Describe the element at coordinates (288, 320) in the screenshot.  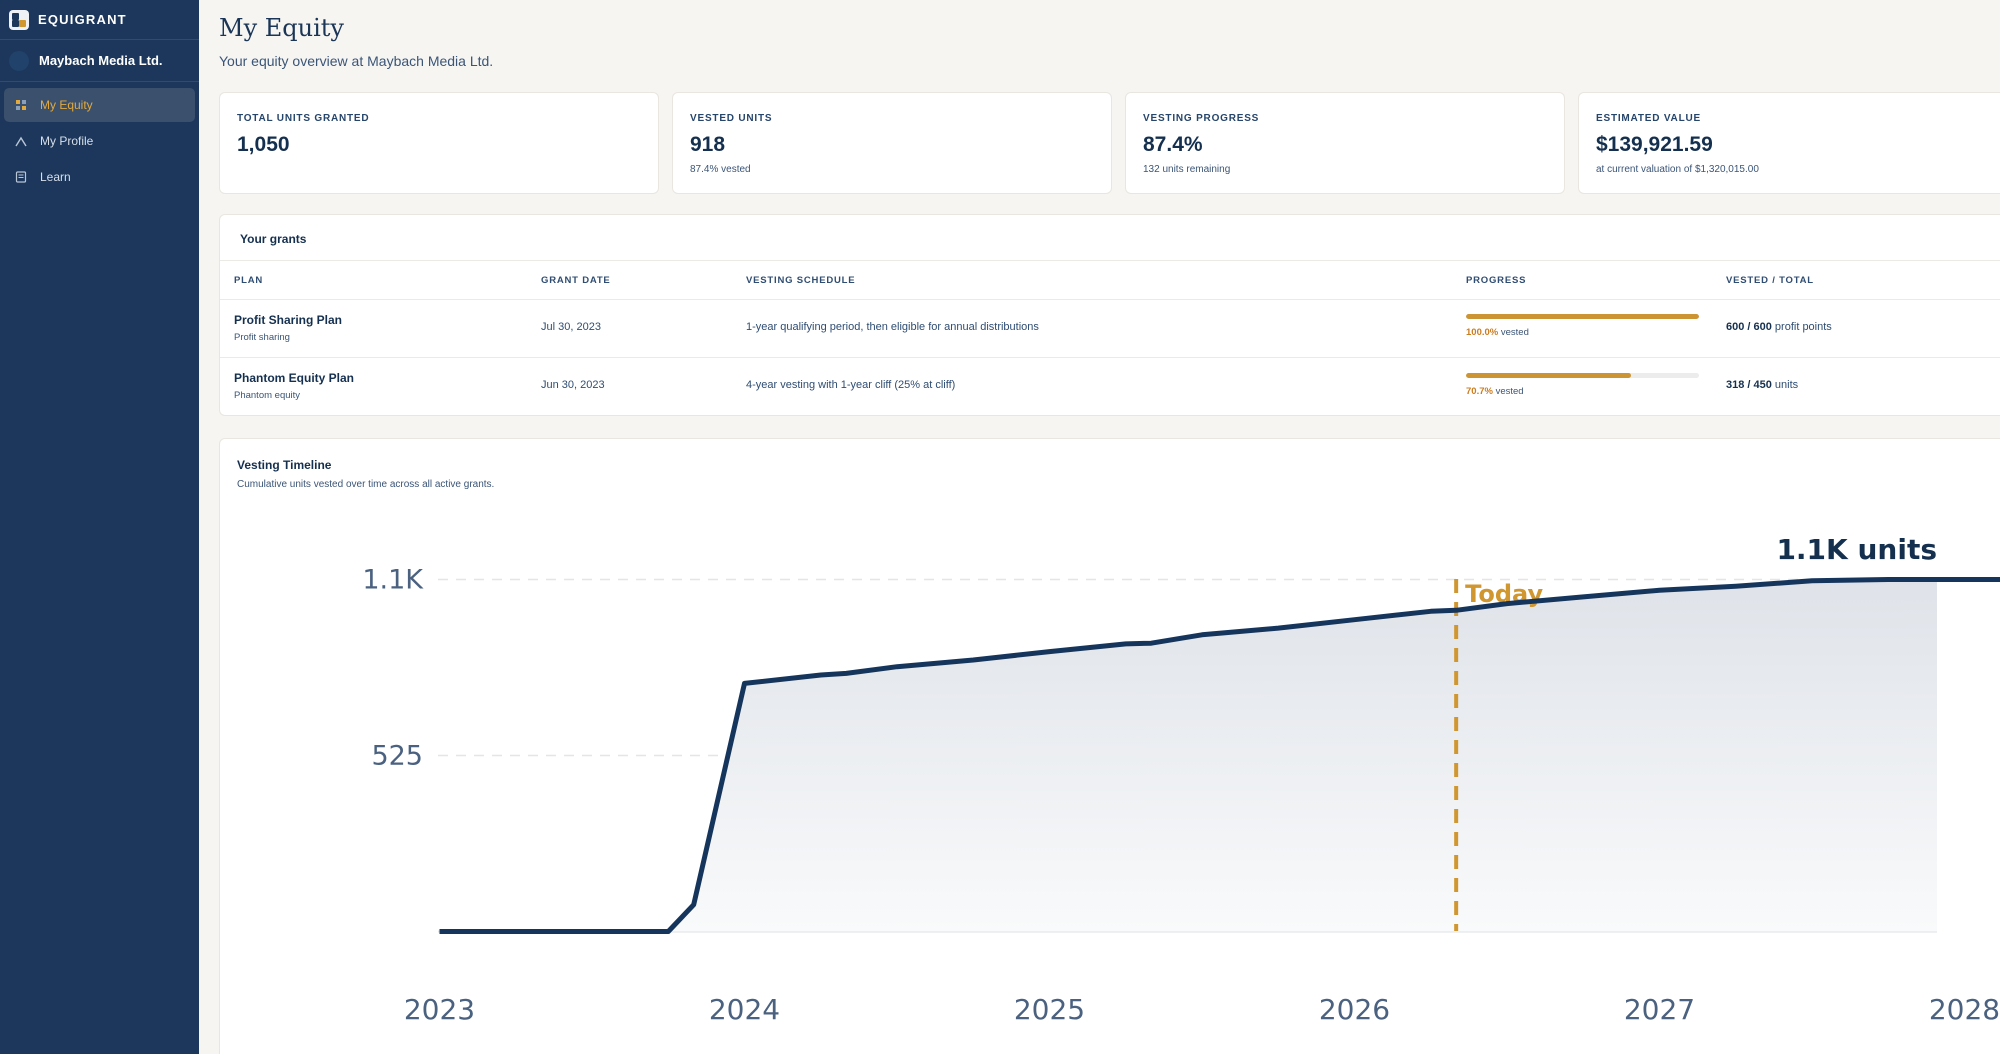
I see `plan-name: Profit Sharing Plan` at that location.